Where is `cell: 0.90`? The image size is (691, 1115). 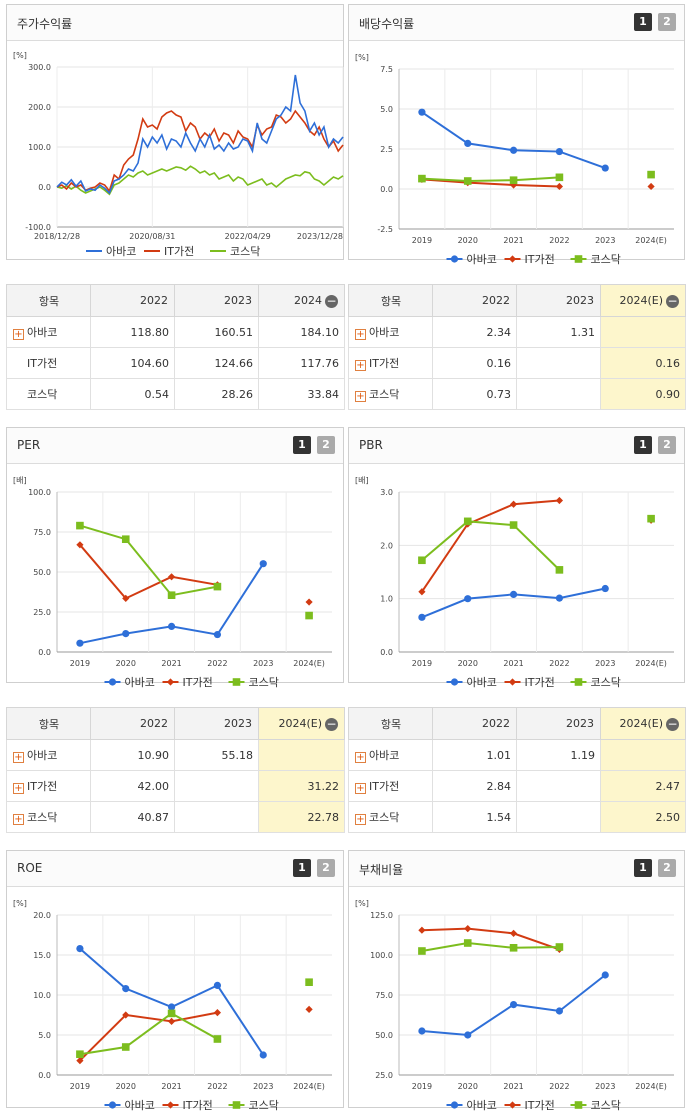 cell: 0.90 is located at coordinates (643, 394).